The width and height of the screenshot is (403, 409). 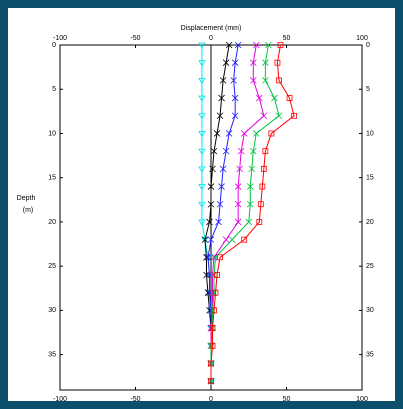 What do you see at coordinates (370, 178) in the screenshot?
I see `y-tick-label-right: 15` at bounding box center [370, 178].